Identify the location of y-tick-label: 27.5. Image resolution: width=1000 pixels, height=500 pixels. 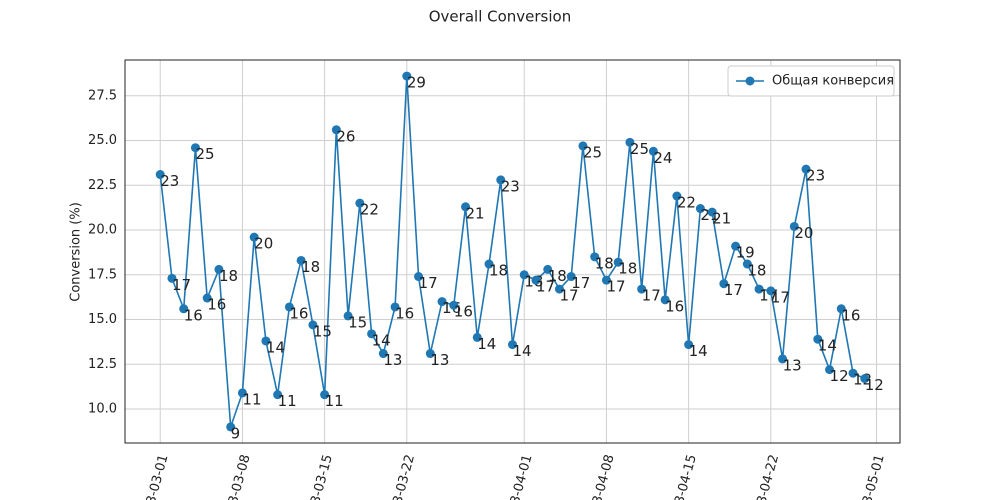
(102, 95).